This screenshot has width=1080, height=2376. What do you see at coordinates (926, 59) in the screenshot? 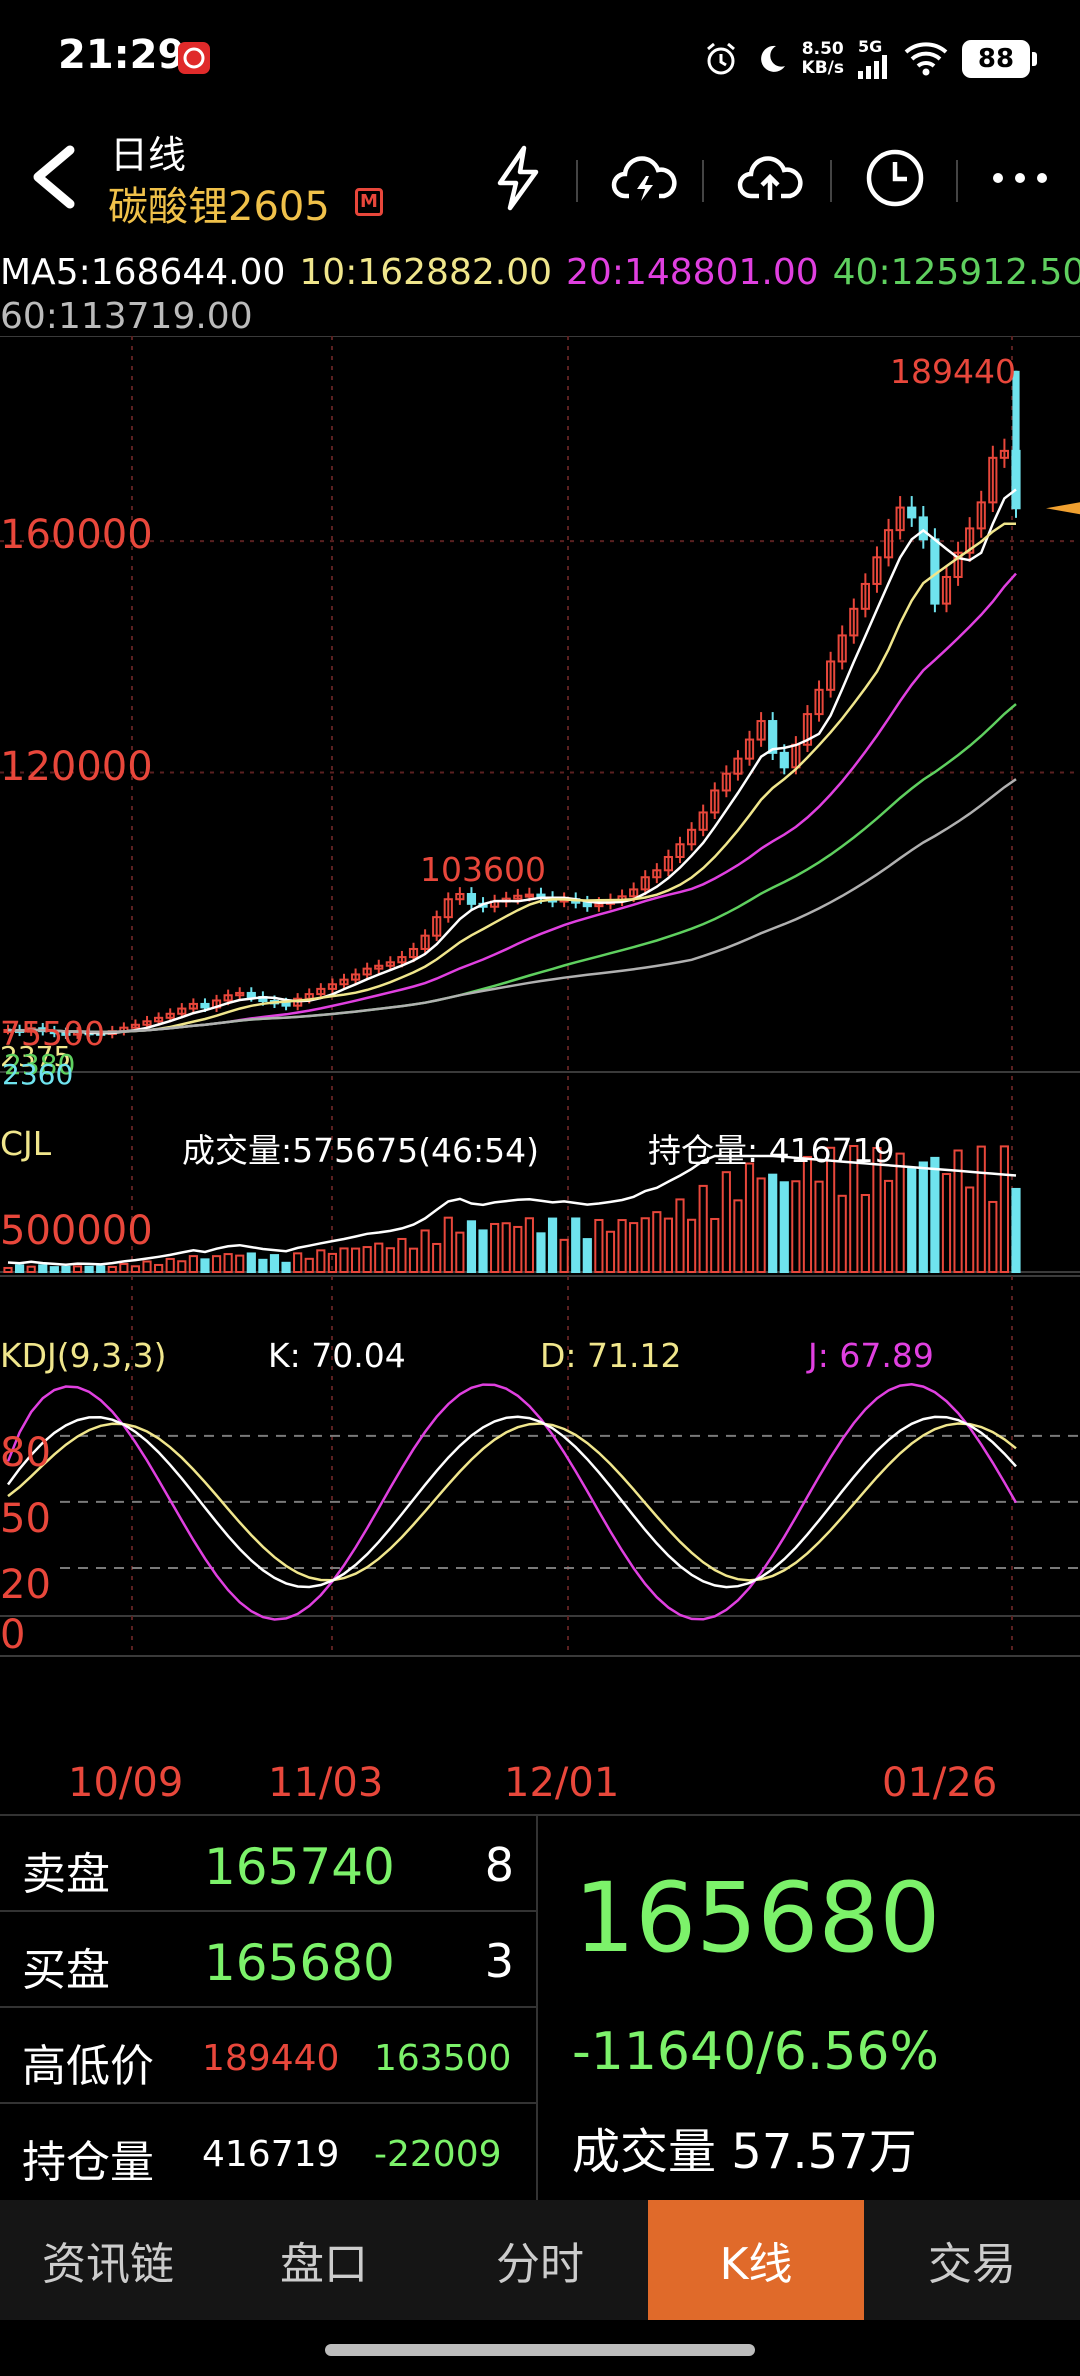
I see `wifi-icon` at bounding box center [926, 59].